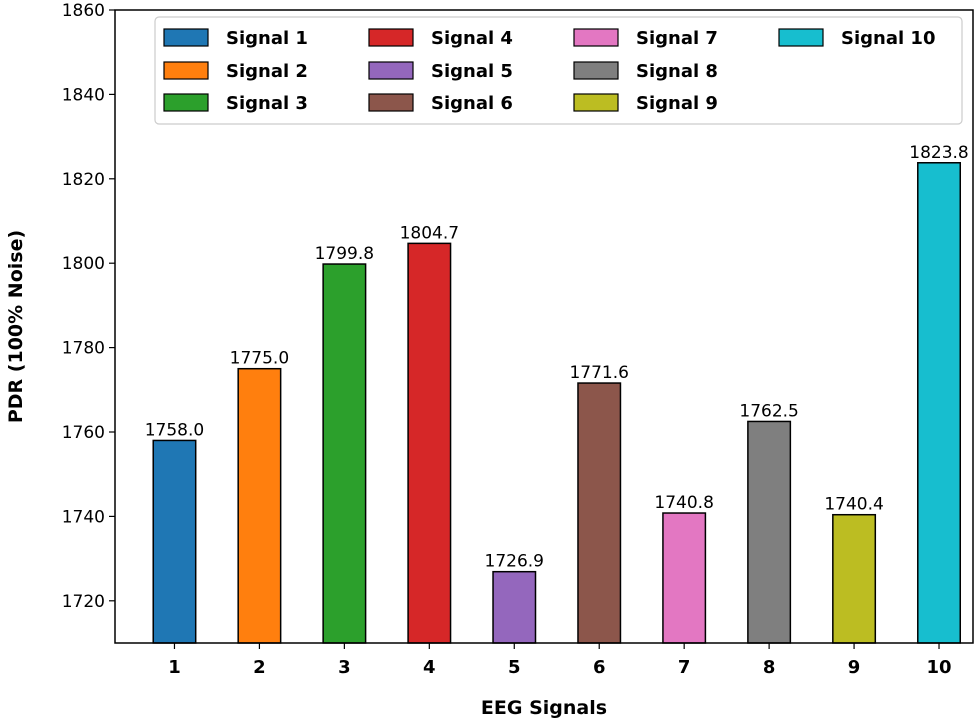  What do you see at coordinates (259, 359) in the screenshot?
I see `data-label-signal-2: 1775.0` at bounding box center [259, 359].